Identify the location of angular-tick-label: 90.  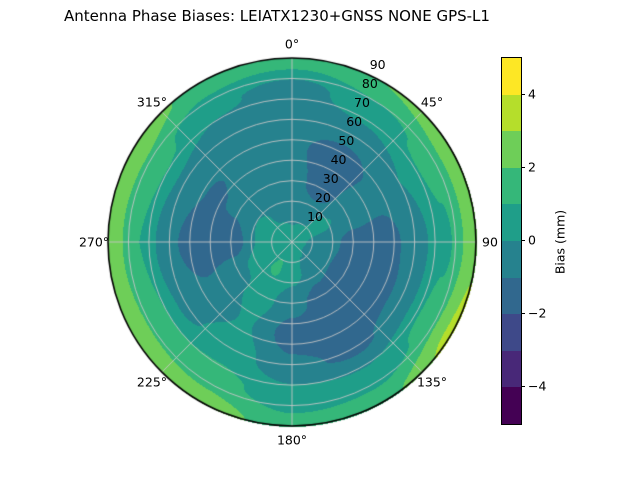
(490, 242).